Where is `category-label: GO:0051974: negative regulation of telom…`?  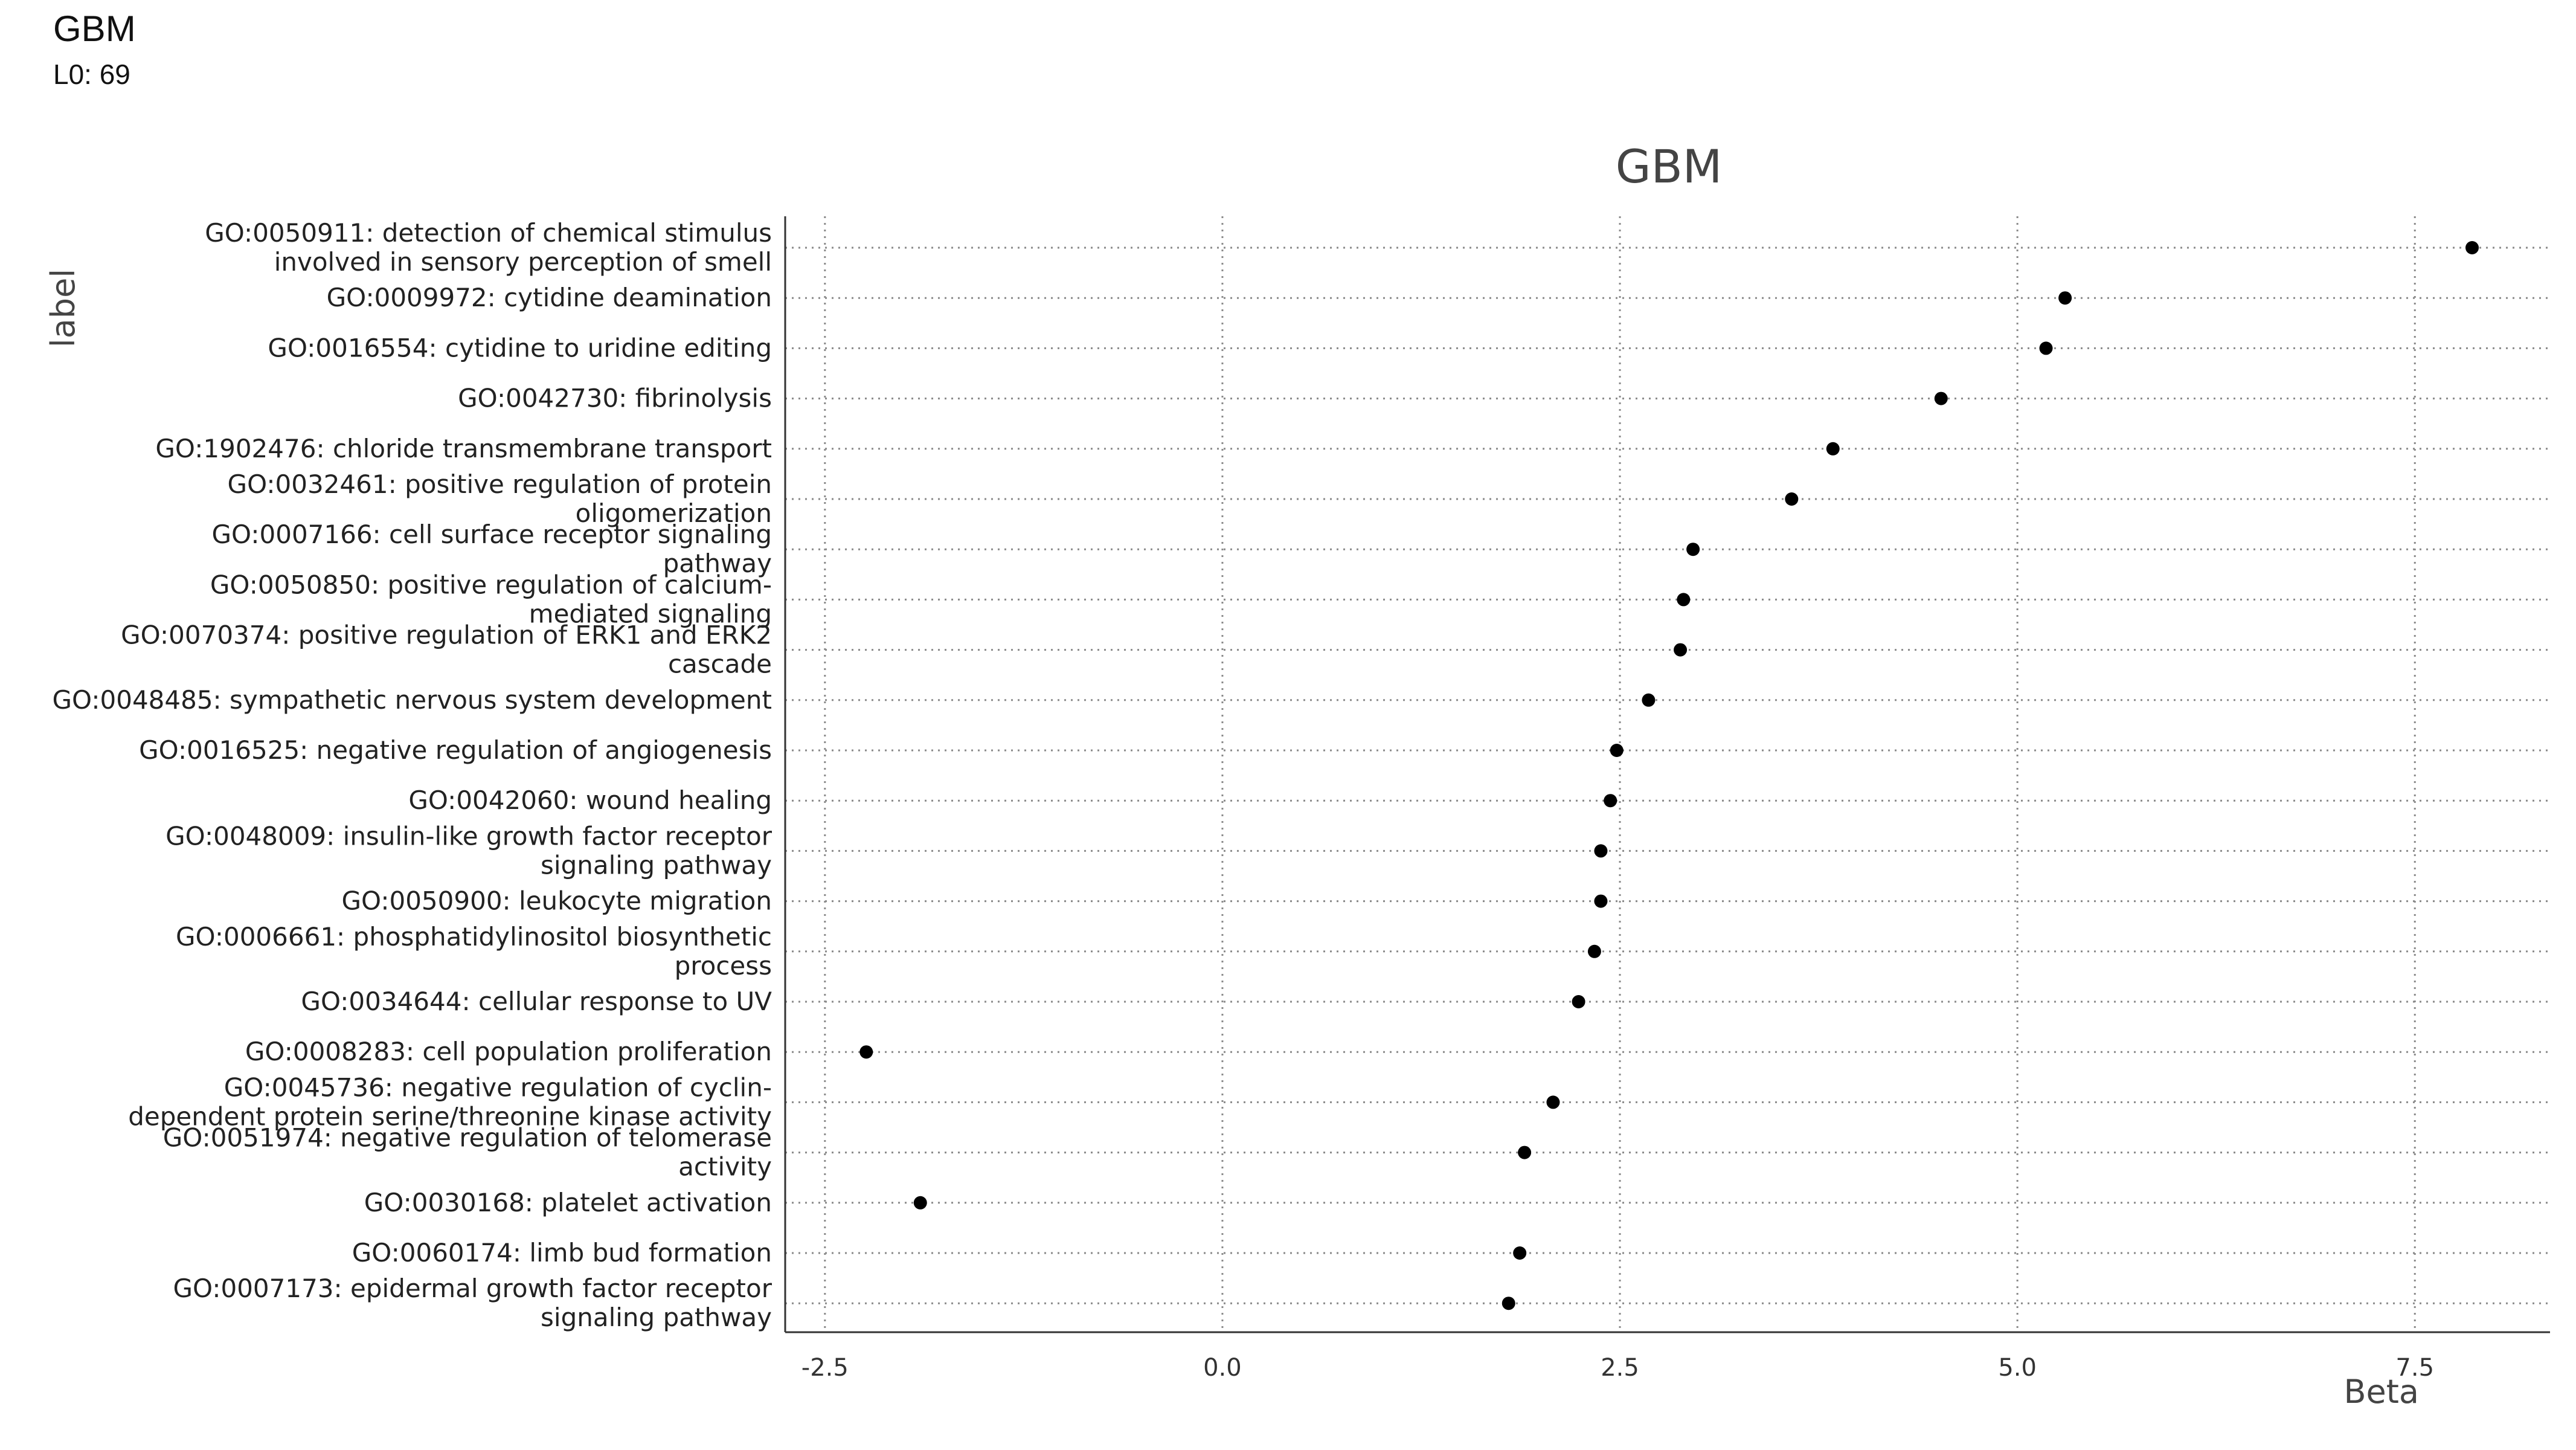
category-label: GO:0051974: negative regulation of telom… is located at coordinates (468, 1152).